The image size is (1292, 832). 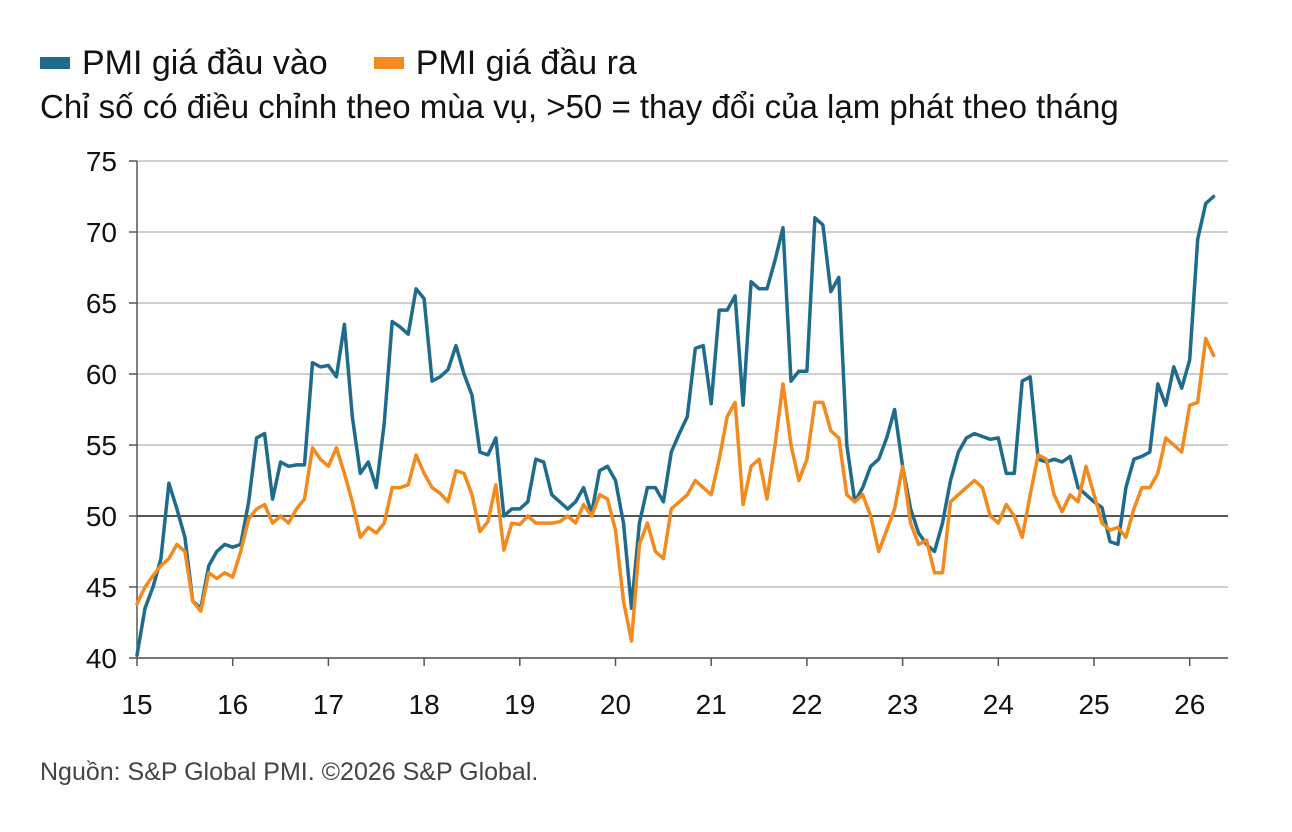 What do you see at coordinates (101, 445) in the screenshot?
I see `y-tick-label: 55` at bounding box center [101, 445].